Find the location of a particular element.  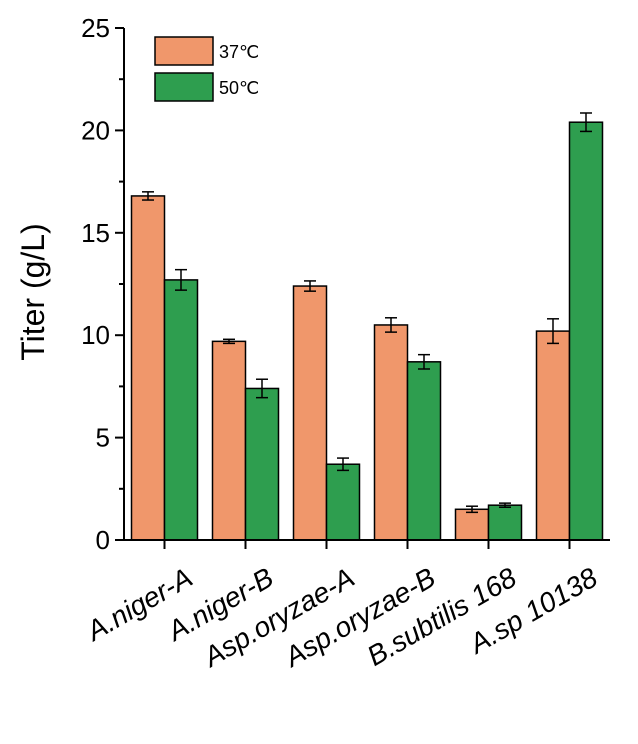

y-tick-label: 0 is located at coordinates (103, 540).